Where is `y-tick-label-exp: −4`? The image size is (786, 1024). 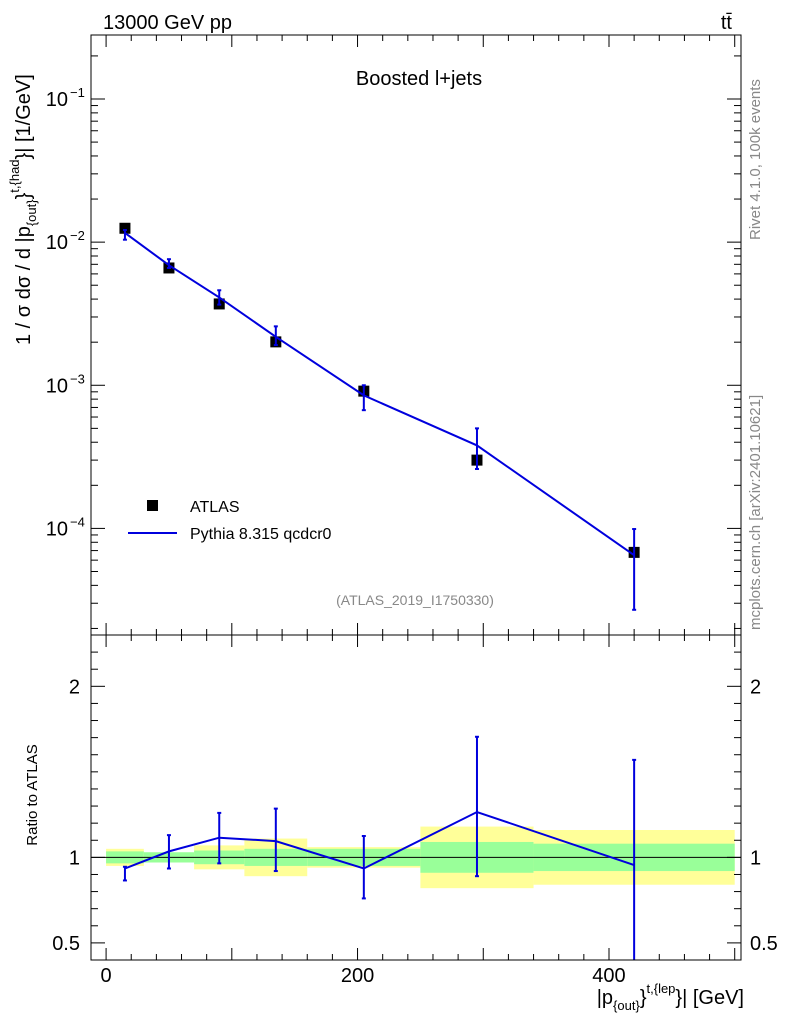 y-tick-label-exp: −4 is located at coordinates (77, 521).